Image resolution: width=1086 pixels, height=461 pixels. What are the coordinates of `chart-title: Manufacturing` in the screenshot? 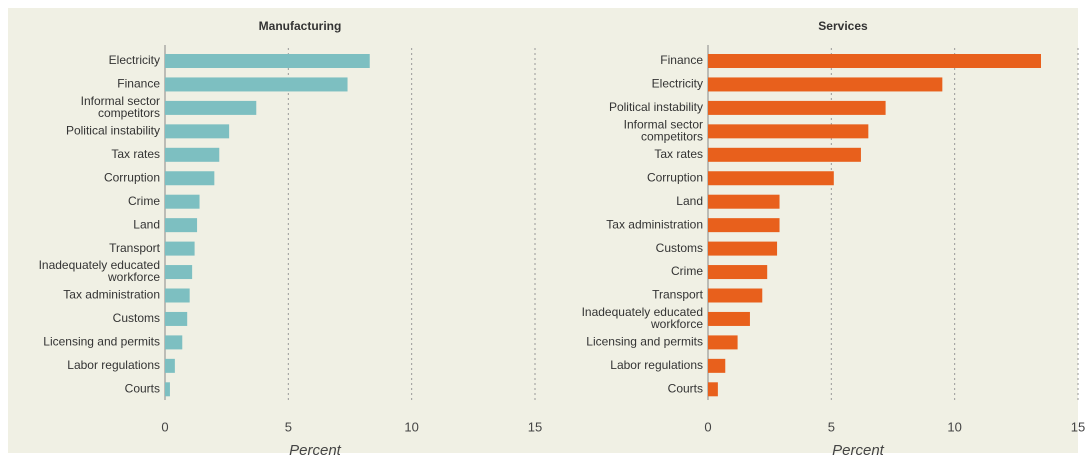 It's located at (300, 26).